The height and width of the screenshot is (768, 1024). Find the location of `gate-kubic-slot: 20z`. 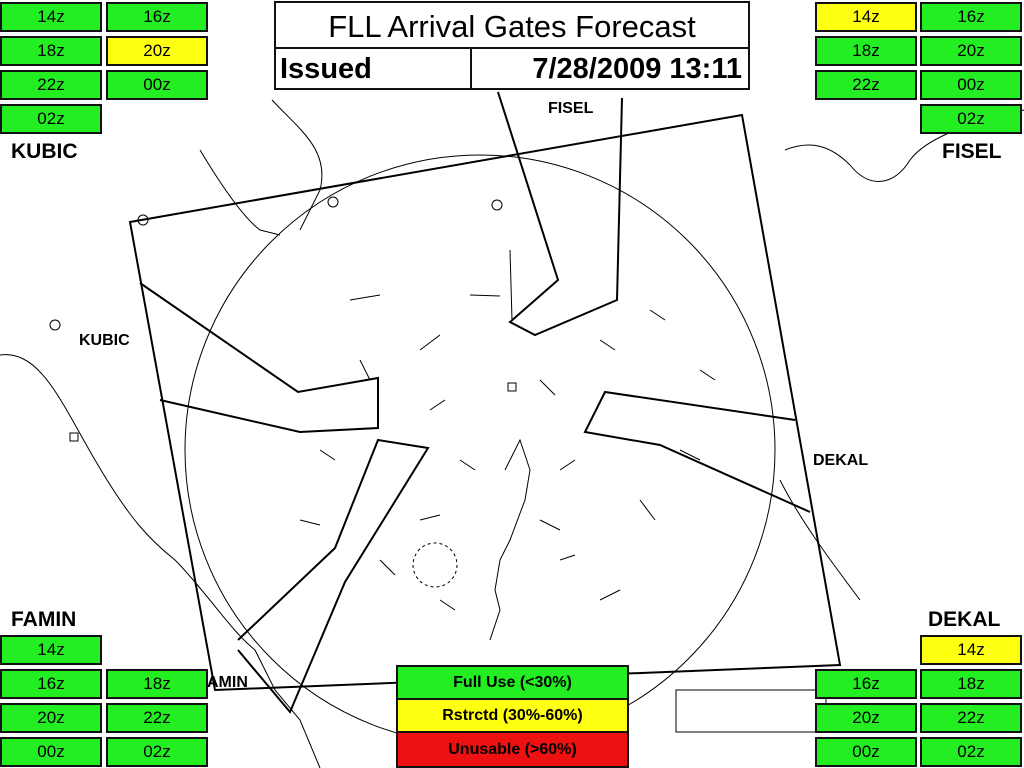

gate-kubic-slot: 20z is located at coordinates (157, 51).